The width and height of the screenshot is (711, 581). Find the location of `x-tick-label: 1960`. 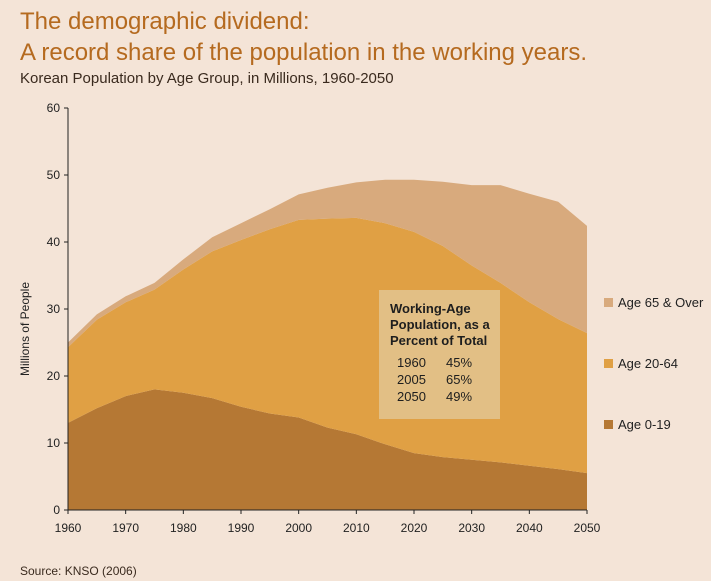

x-tick-label: 1960 is located at coordinates (68, 528).